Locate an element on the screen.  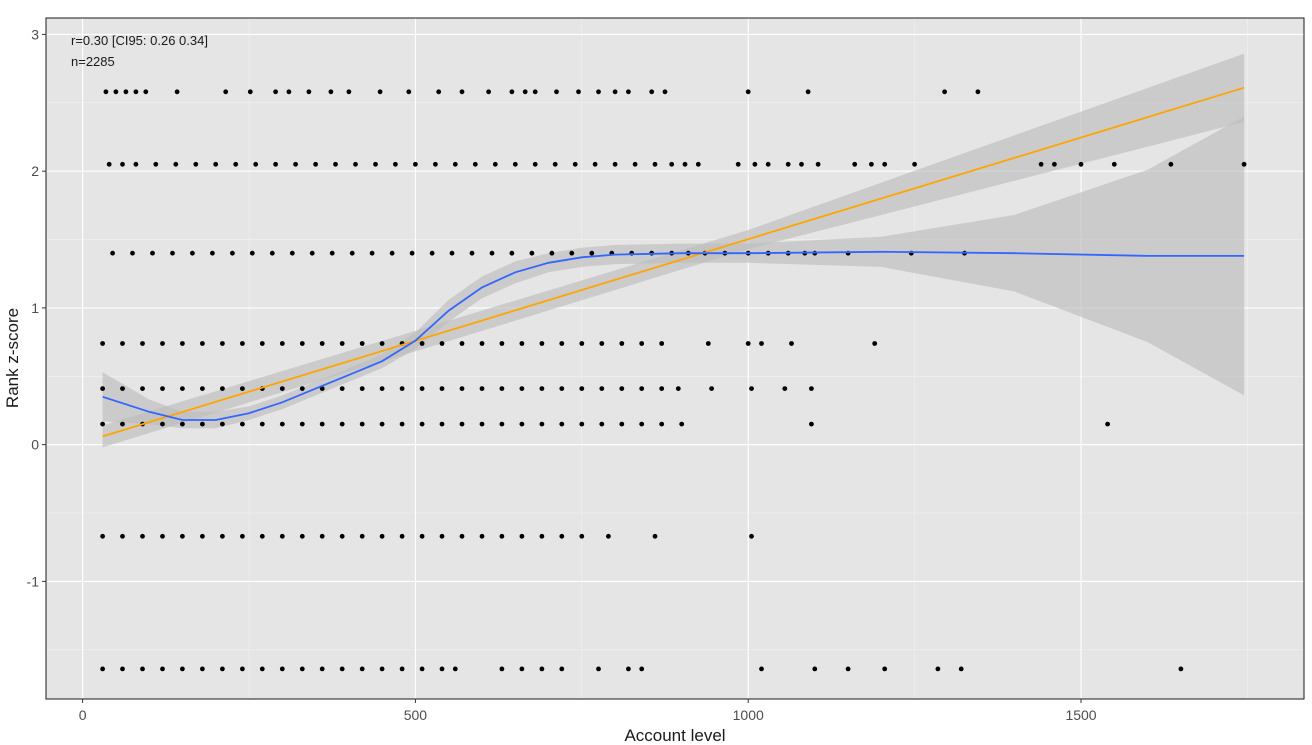
x-axis-title: Account level is located at coordinates (674, 735).